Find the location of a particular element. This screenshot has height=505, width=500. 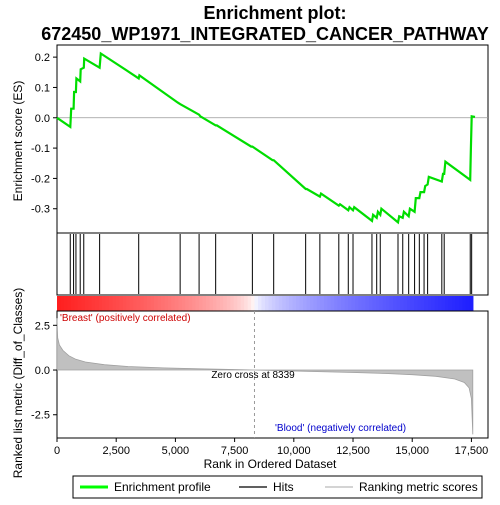

es-ytick-label: -0.2 is located at coordinates (40, 179).